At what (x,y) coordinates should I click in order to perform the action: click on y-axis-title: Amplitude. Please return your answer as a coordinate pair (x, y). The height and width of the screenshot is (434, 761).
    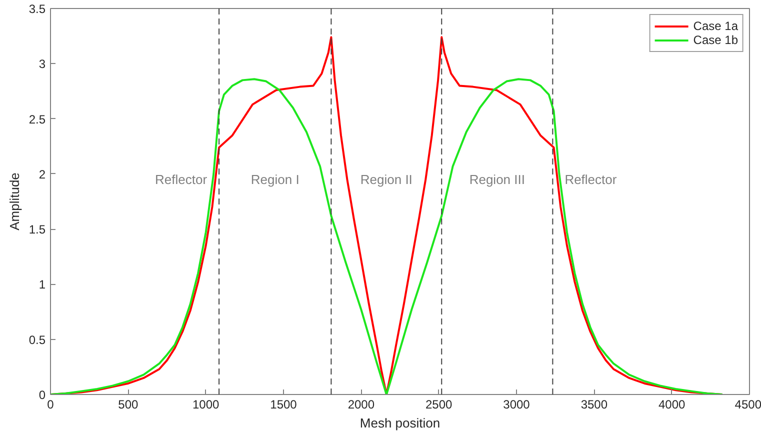
    Looking at the image, I should click on (14, 201).